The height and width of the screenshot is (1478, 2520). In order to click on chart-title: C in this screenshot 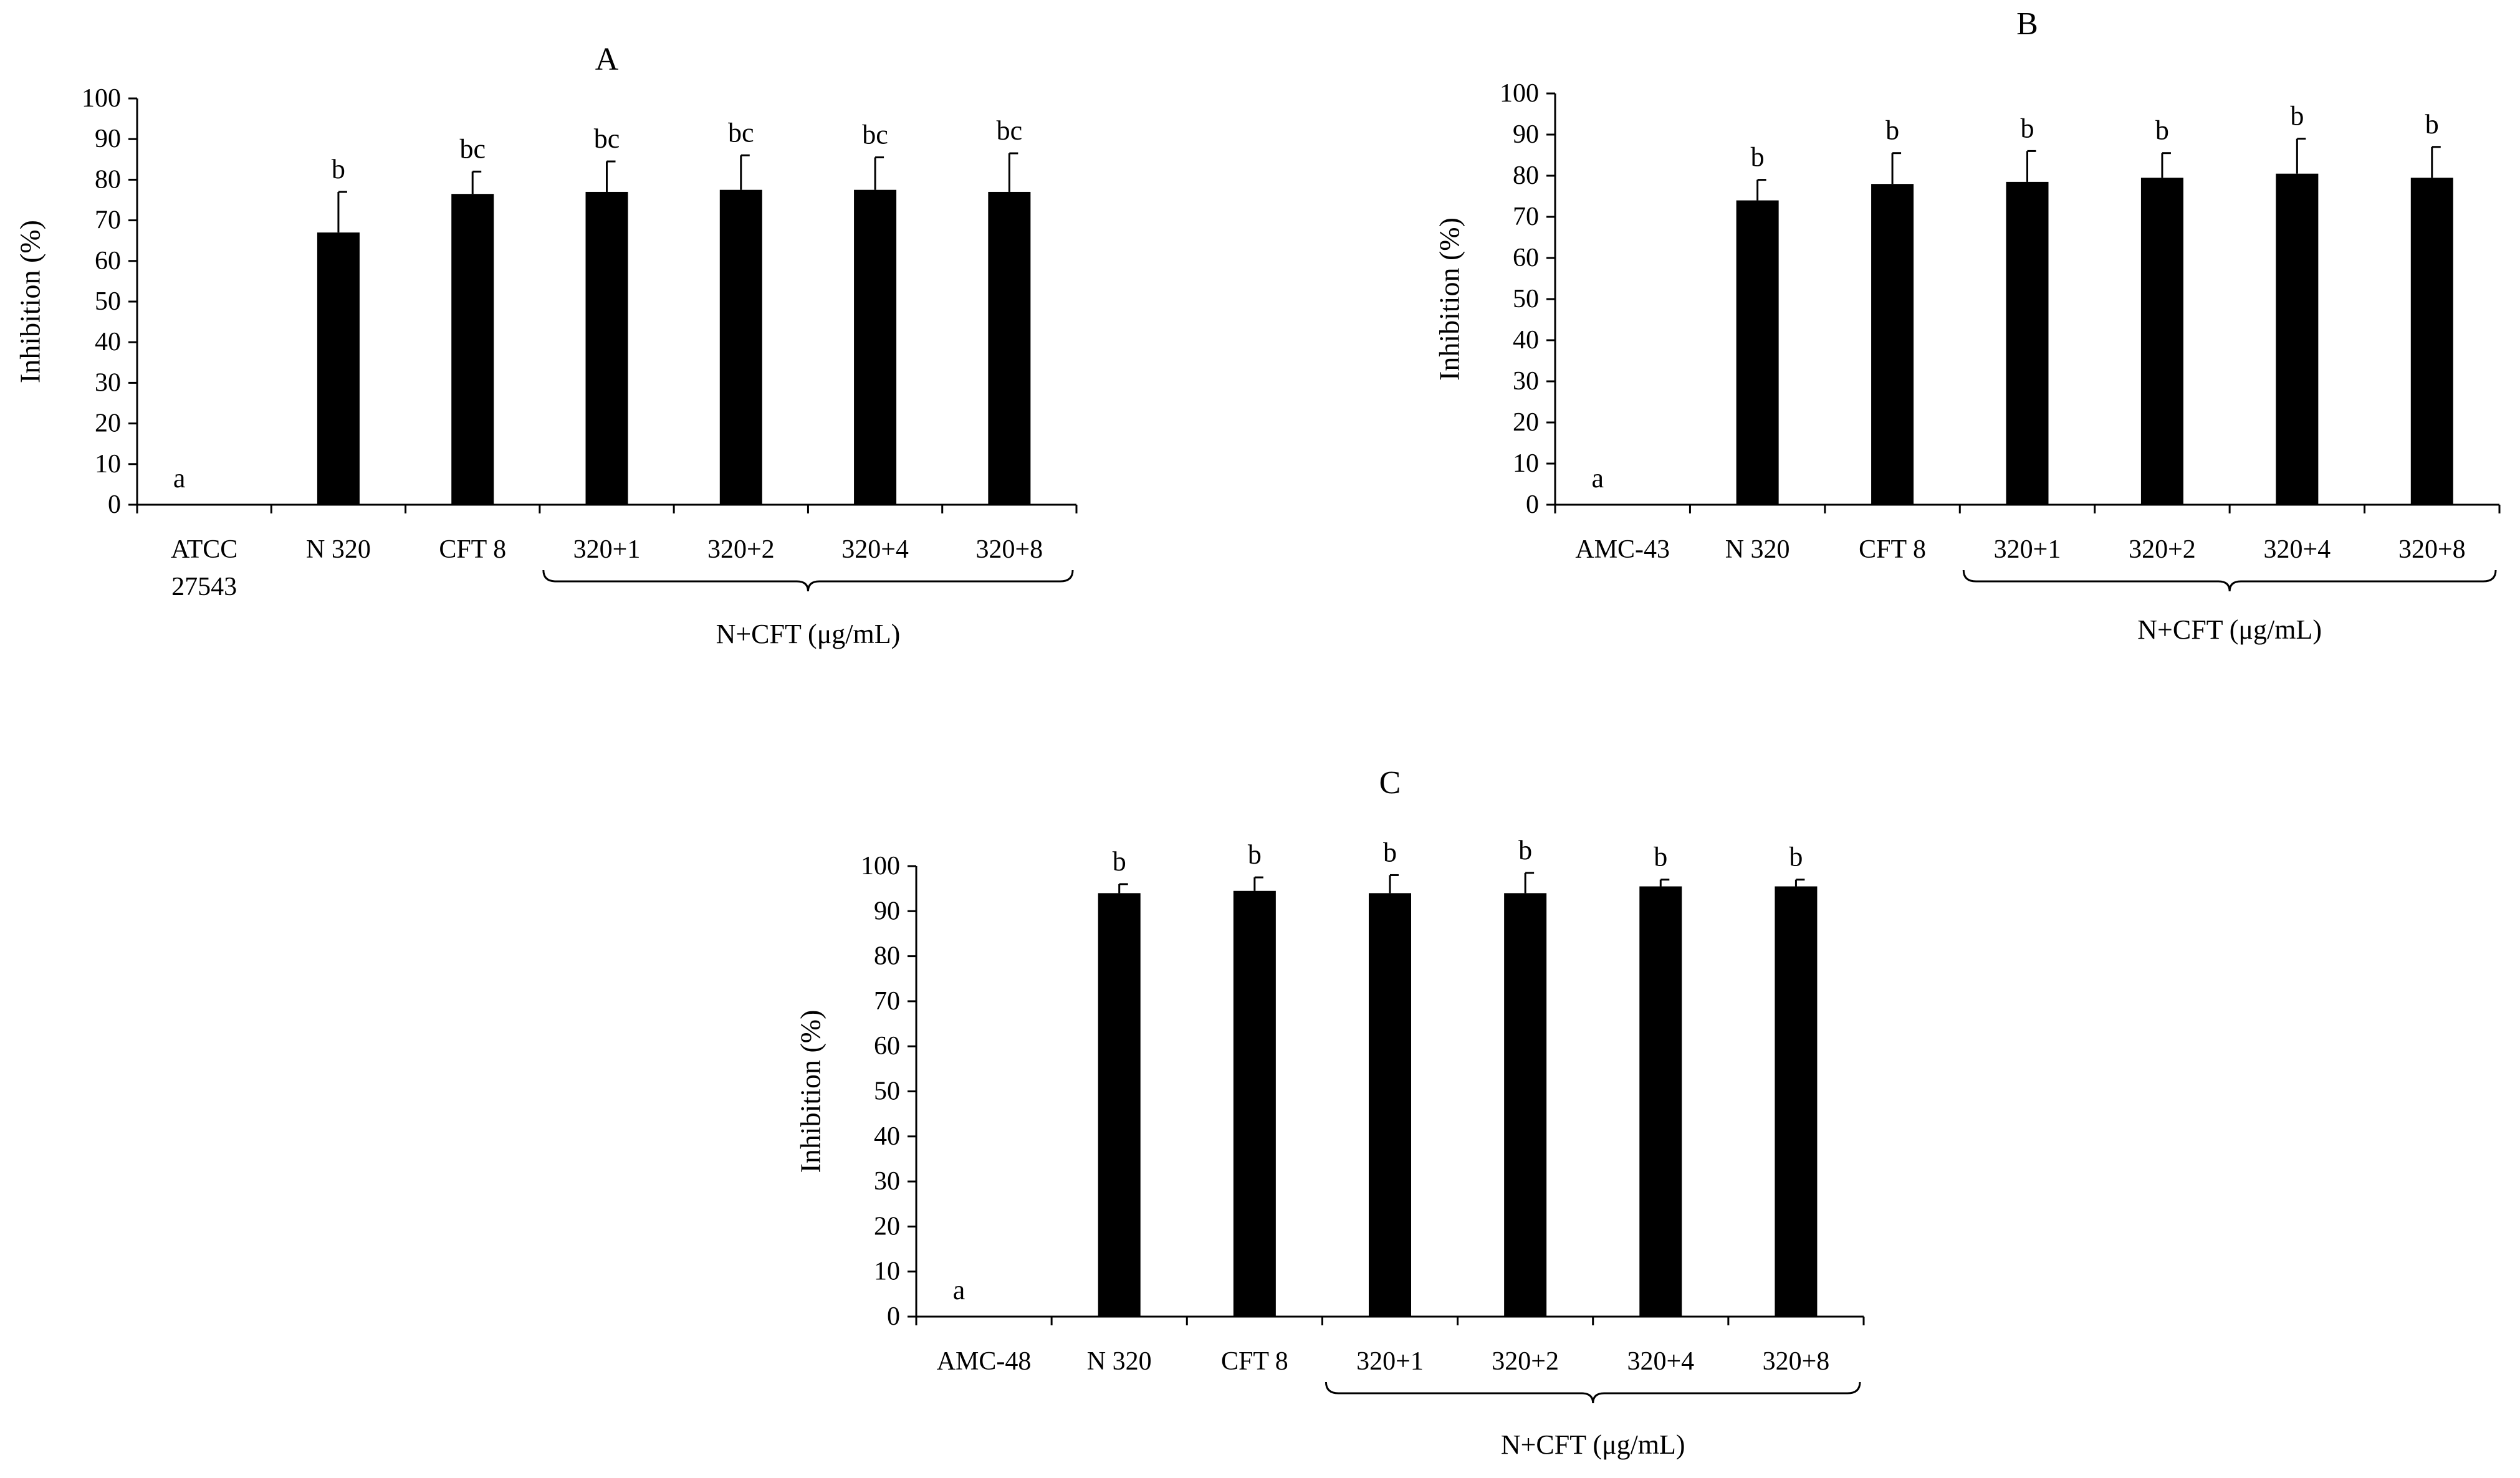, I will do `click(1390, 783)`.